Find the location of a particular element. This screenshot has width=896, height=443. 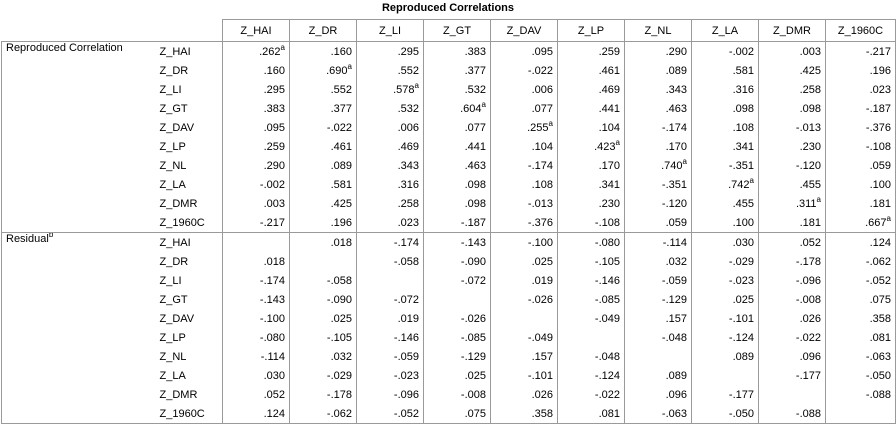

row-label: Z_DAV is located at coordinates (177, 127).